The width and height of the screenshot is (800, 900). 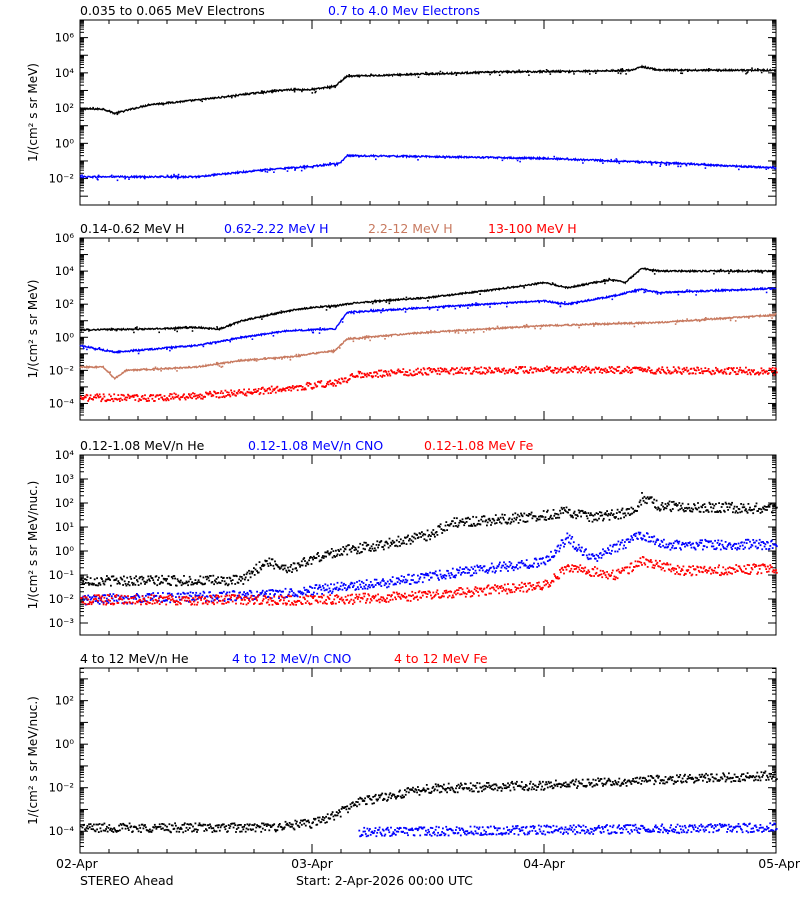 I want to click on panel-3-legend-item: 0.12-1.08 MeV Fe, so click(x=479, y=445).